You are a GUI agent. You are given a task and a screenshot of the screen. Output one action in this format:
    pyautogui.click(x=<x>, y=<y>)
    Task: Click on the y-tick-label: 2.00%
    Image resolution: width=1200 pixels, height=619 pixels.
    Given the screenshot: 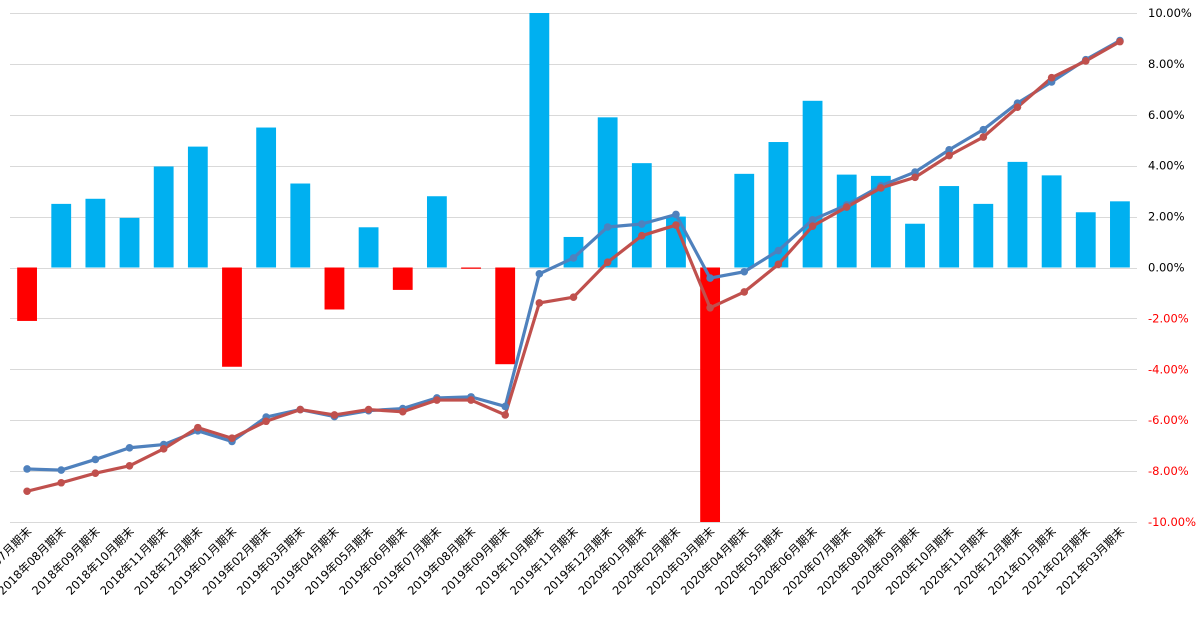 What is the action you would take?
    pyautogui.click(x=1166, y=217)
    